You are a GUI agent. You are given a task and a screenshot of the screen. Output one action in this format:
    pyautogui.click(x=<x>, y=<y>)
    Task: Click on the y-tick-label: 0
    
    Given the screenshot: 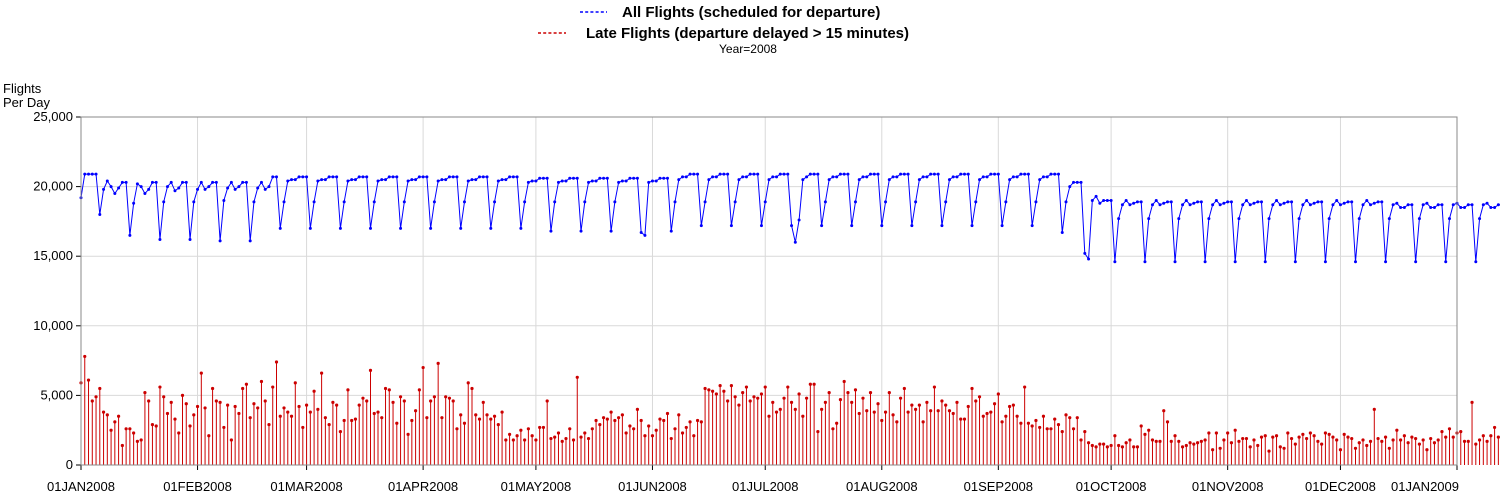 What is the action you would take?
    pyautogui.click(x=69, y=464)
    